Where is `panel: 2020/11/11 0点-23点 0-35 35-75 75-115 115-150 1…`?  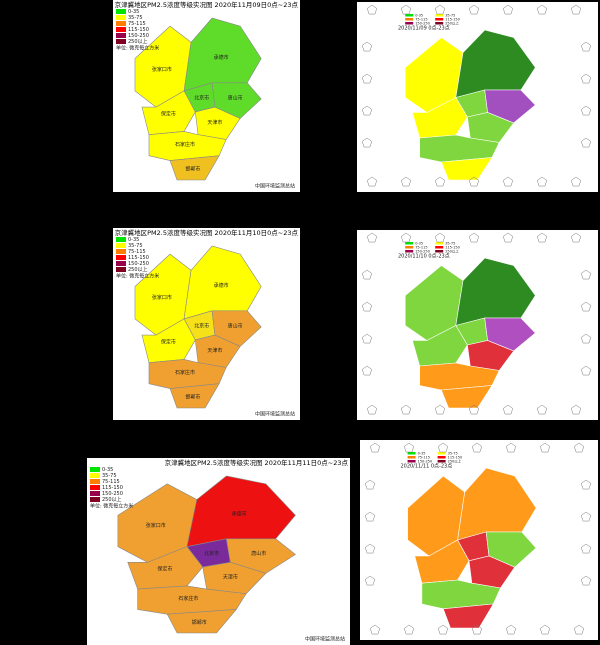
panel: 2020/11/11 0点-23点 0-35 35-75 75-115 115-150 1… is located at coordinates (479, 540).